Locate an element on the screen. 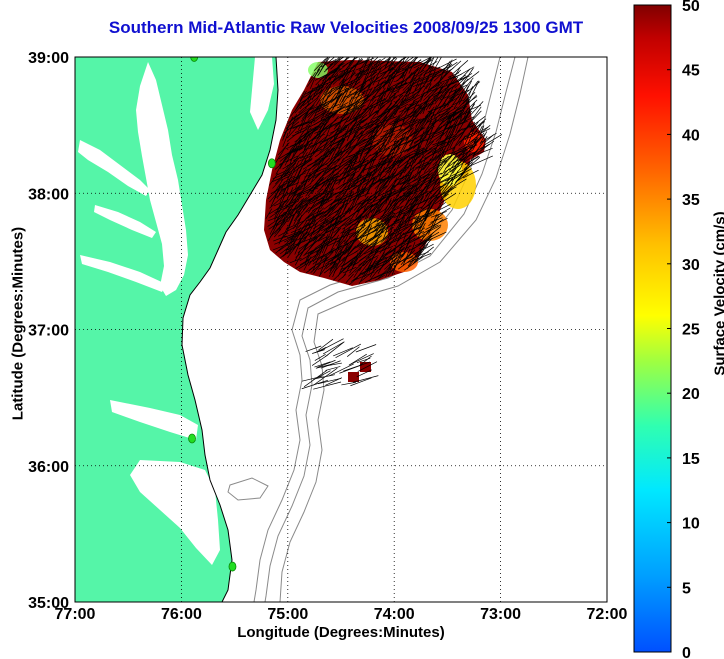 This screenshot has height=659, width=724. x-tick-label: 73:00 is located at coordinates (500, 614).